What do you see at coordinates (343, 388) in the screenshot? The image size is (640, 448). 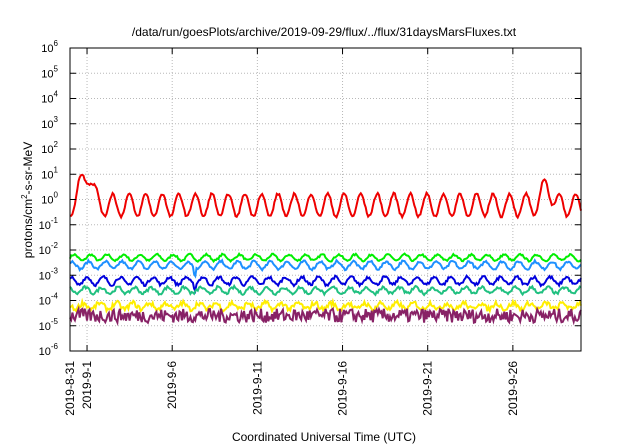 I see `x-tick-label: 2019-9-16` at bounding box center [343, 388].